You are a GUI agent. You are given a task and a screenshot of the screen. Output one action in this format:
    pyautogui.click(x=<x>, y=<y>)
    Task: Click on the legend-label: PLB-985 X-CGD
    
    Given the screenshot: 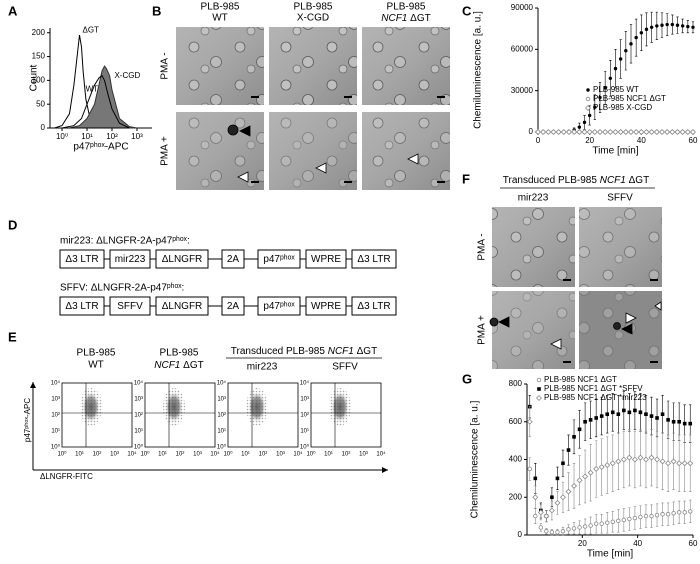 What is the action you would take?
    pyautogui.click(x=622, y=107)
    